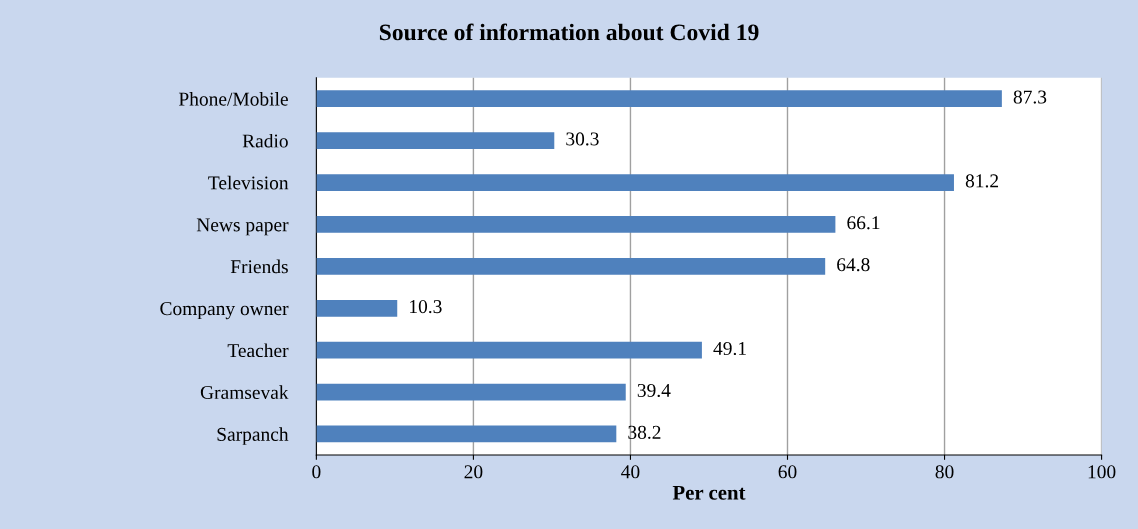 The image size is (1138, 529). What do you see at coordinates (242, 227) in the screenshot?
I see `y-tick-label: News paper` at bounding box center [242, 227].